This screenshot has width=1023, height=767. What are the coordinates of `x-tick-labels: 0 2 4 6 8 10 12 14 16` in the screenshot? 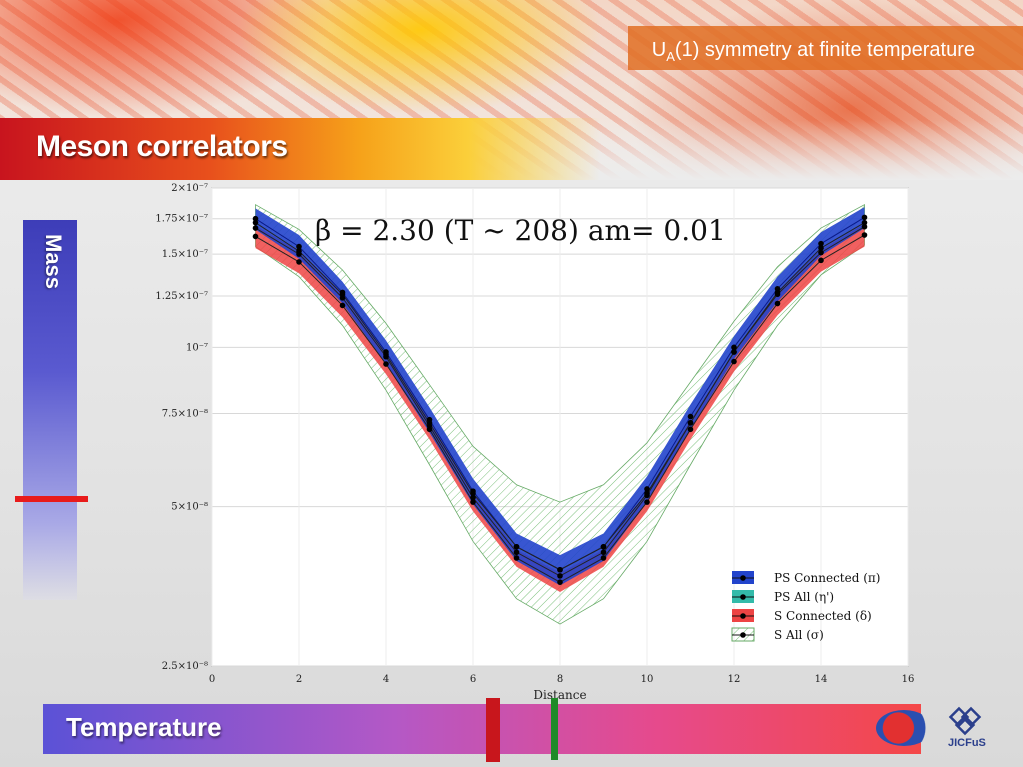 It's located at (562, 679).